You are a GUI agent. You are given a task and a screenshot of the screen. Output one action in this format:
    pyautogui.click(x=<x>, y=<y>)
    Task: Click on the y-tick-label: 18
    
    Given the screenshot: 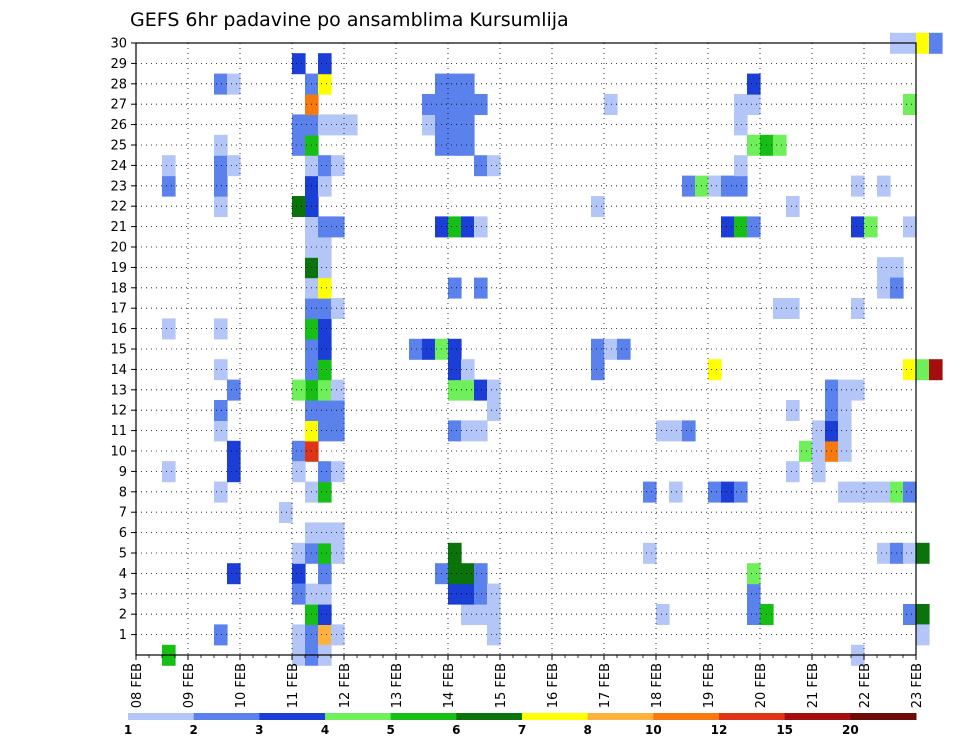 What is the action you would take?
    pyautogui.click(x=118, y=288)
    